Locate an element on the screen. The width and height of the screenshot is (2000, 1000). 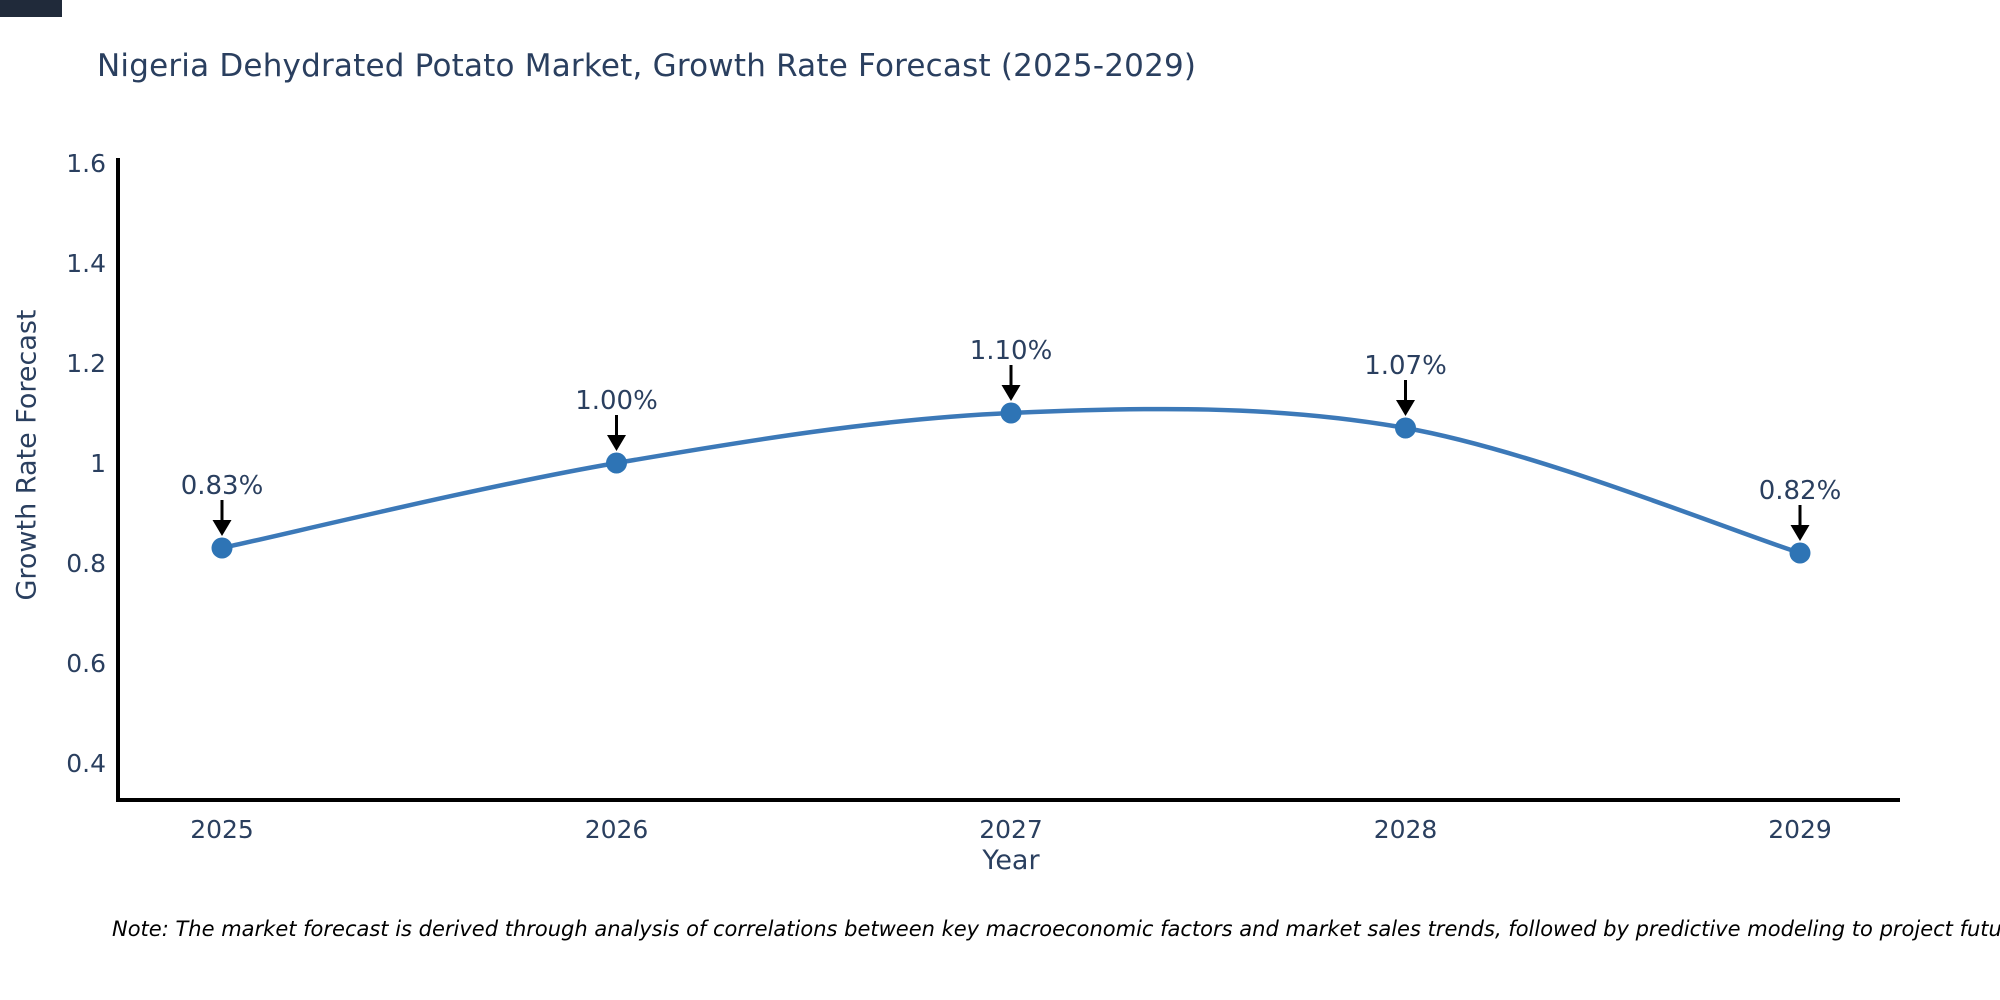
x-tick-label: 2026 is located at coordinates (617, 829).